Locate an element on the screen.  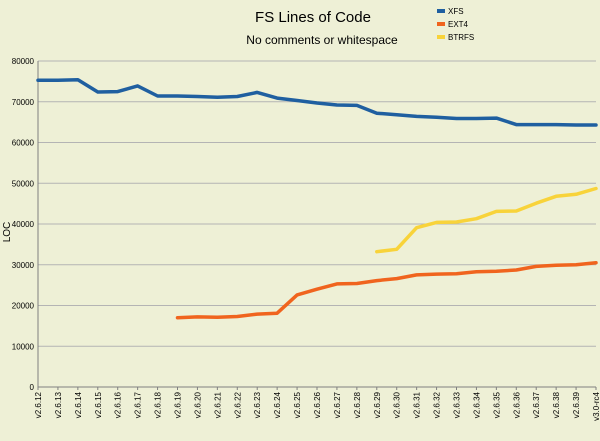
legend-label-btrfs: BTRFS is located at coordinates (461, 37).